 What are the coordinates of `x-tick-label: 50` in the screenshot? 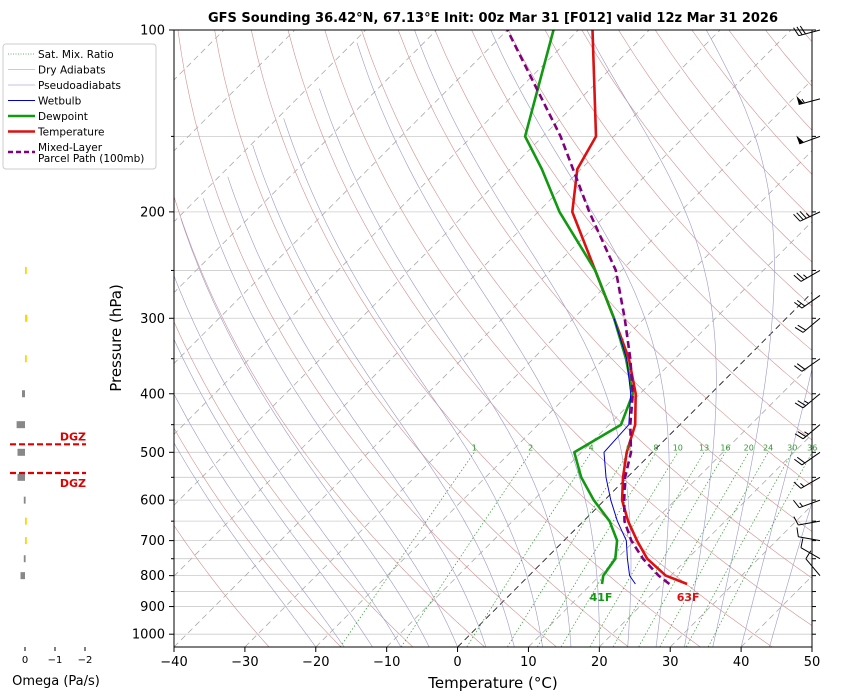 It's located at (812, 662).